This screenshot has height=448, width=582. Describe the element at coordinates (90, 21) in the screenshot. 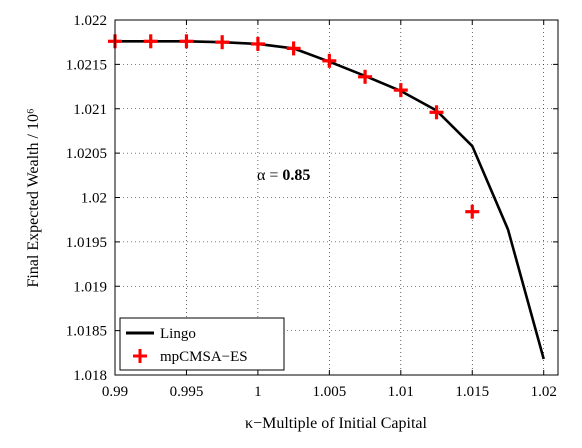

I see `y-tick-label: 1.022` at that location.